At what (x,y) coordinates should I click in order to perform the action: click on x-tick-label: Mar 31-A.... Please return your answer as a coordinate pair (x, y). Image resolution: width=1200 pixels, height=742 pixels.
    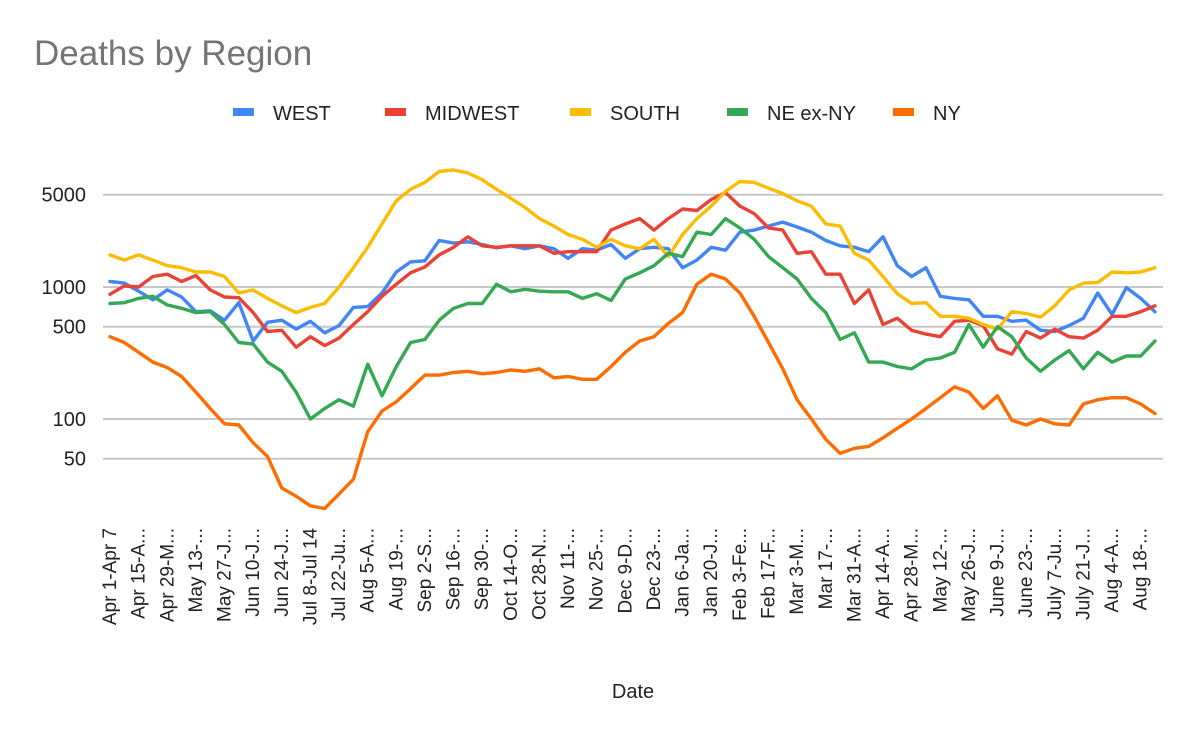
    Looking at the image, I should click on (854, 575).